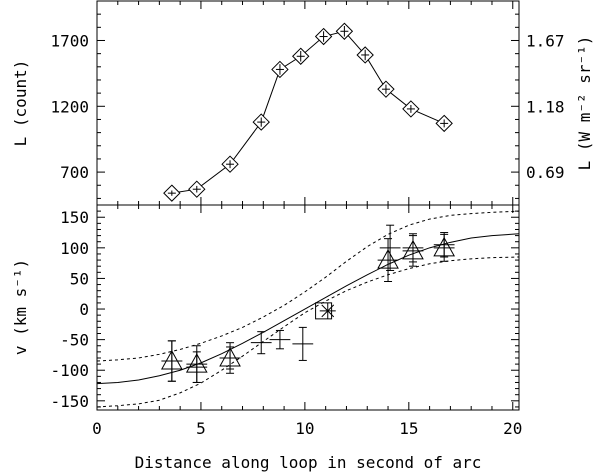 This screenshot has height=473, width=602. I want to click on bottom-ylabel: v (km s⁻¹), so click(20, 307).